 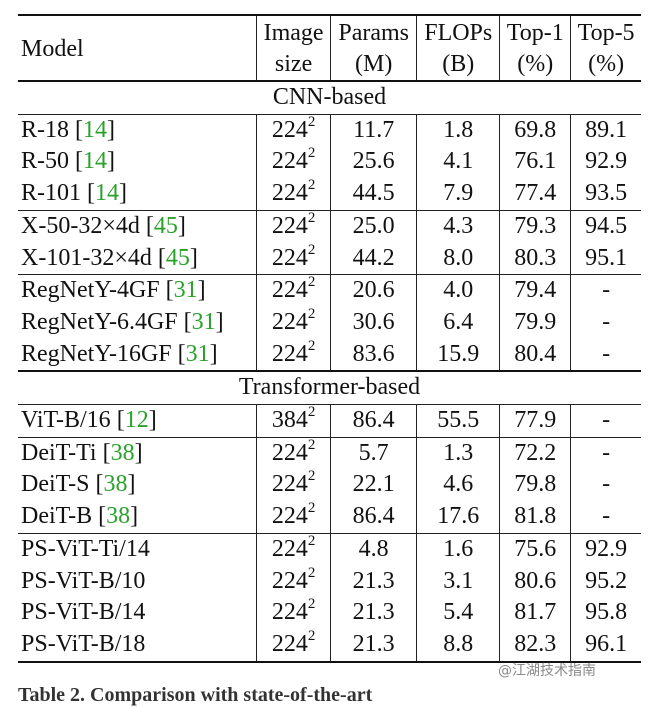 I want to click on params-cell: 25.0, so click(x=373, y=226).